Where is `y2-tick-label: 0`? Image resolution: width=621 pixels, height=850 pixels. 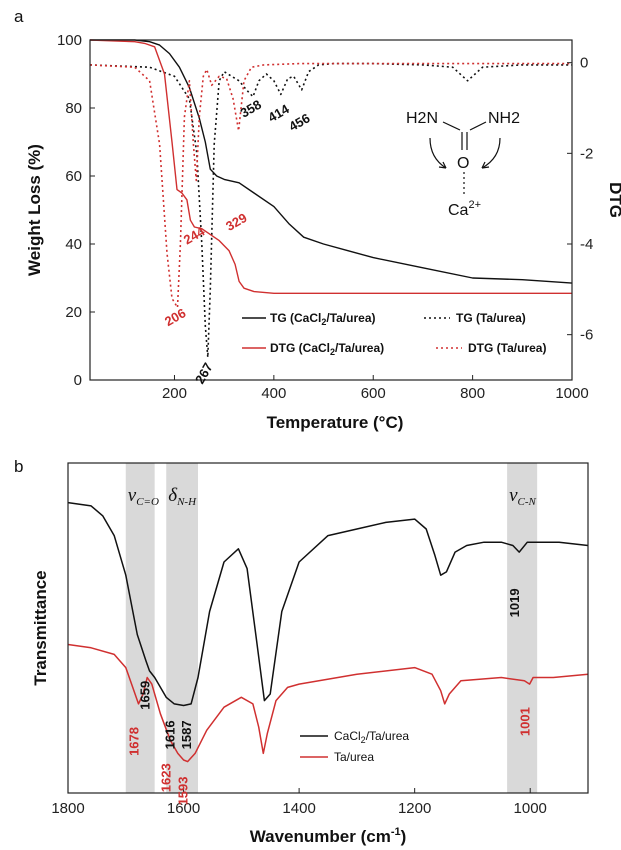 y2-tick-label: 0 is located at coordinates (584, 63).